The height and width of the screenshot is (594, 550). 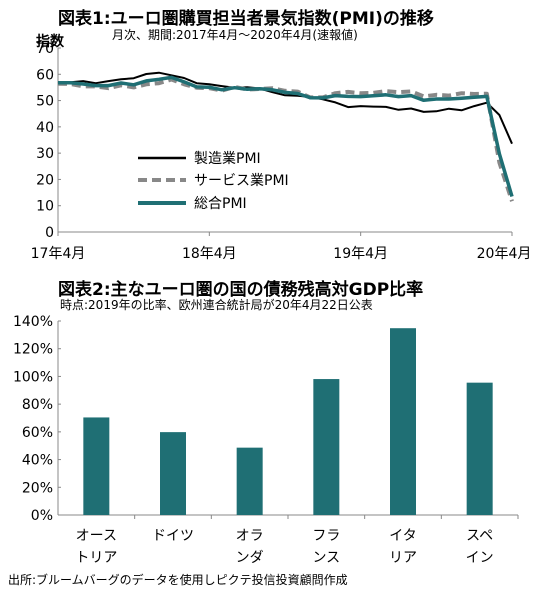 What do you see at coordinates (45, 128) in the screenshot?
I see `chart1-y-tick-label: 40` at bounding box center [45, 128].